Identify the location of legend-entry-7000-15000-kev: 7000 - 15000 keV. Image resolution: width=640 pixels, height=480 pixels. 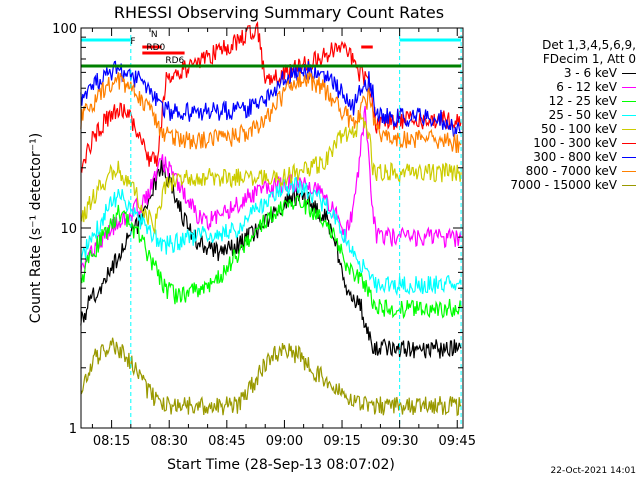
(559, 185).